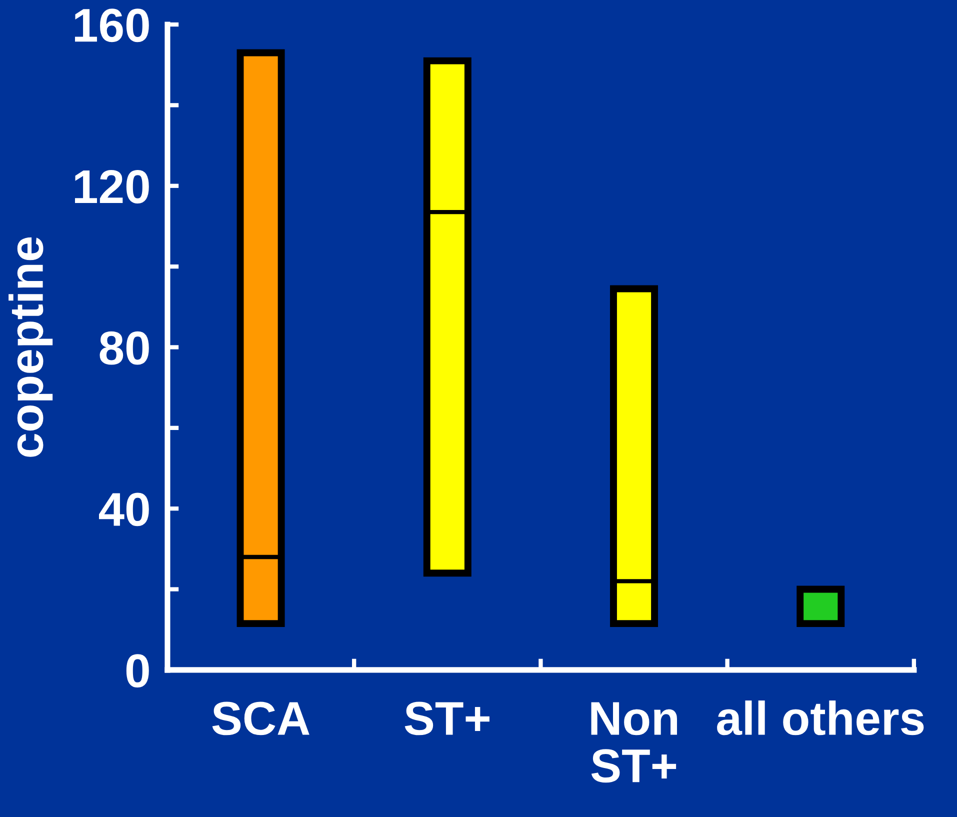  Describe the element at coordinates (112, 25) in the screenshot. I see `y-tick-label: 160` at that location.